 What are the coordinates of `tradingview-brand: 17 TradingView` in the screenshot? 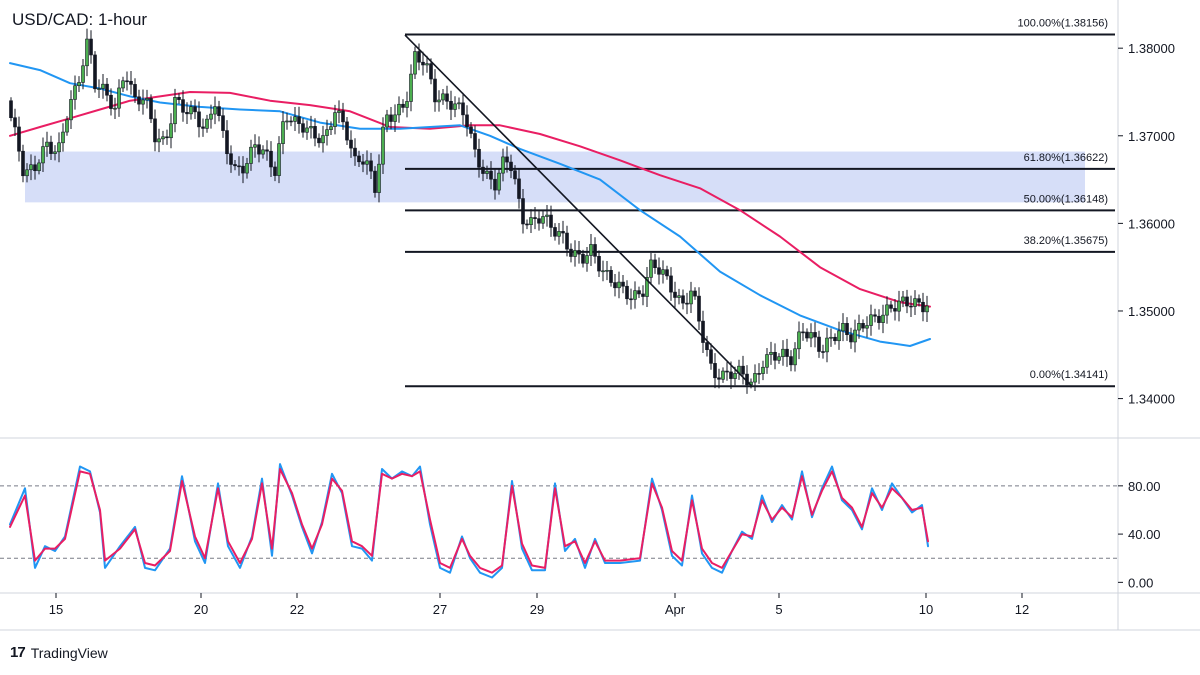 It's located at (59, 652).